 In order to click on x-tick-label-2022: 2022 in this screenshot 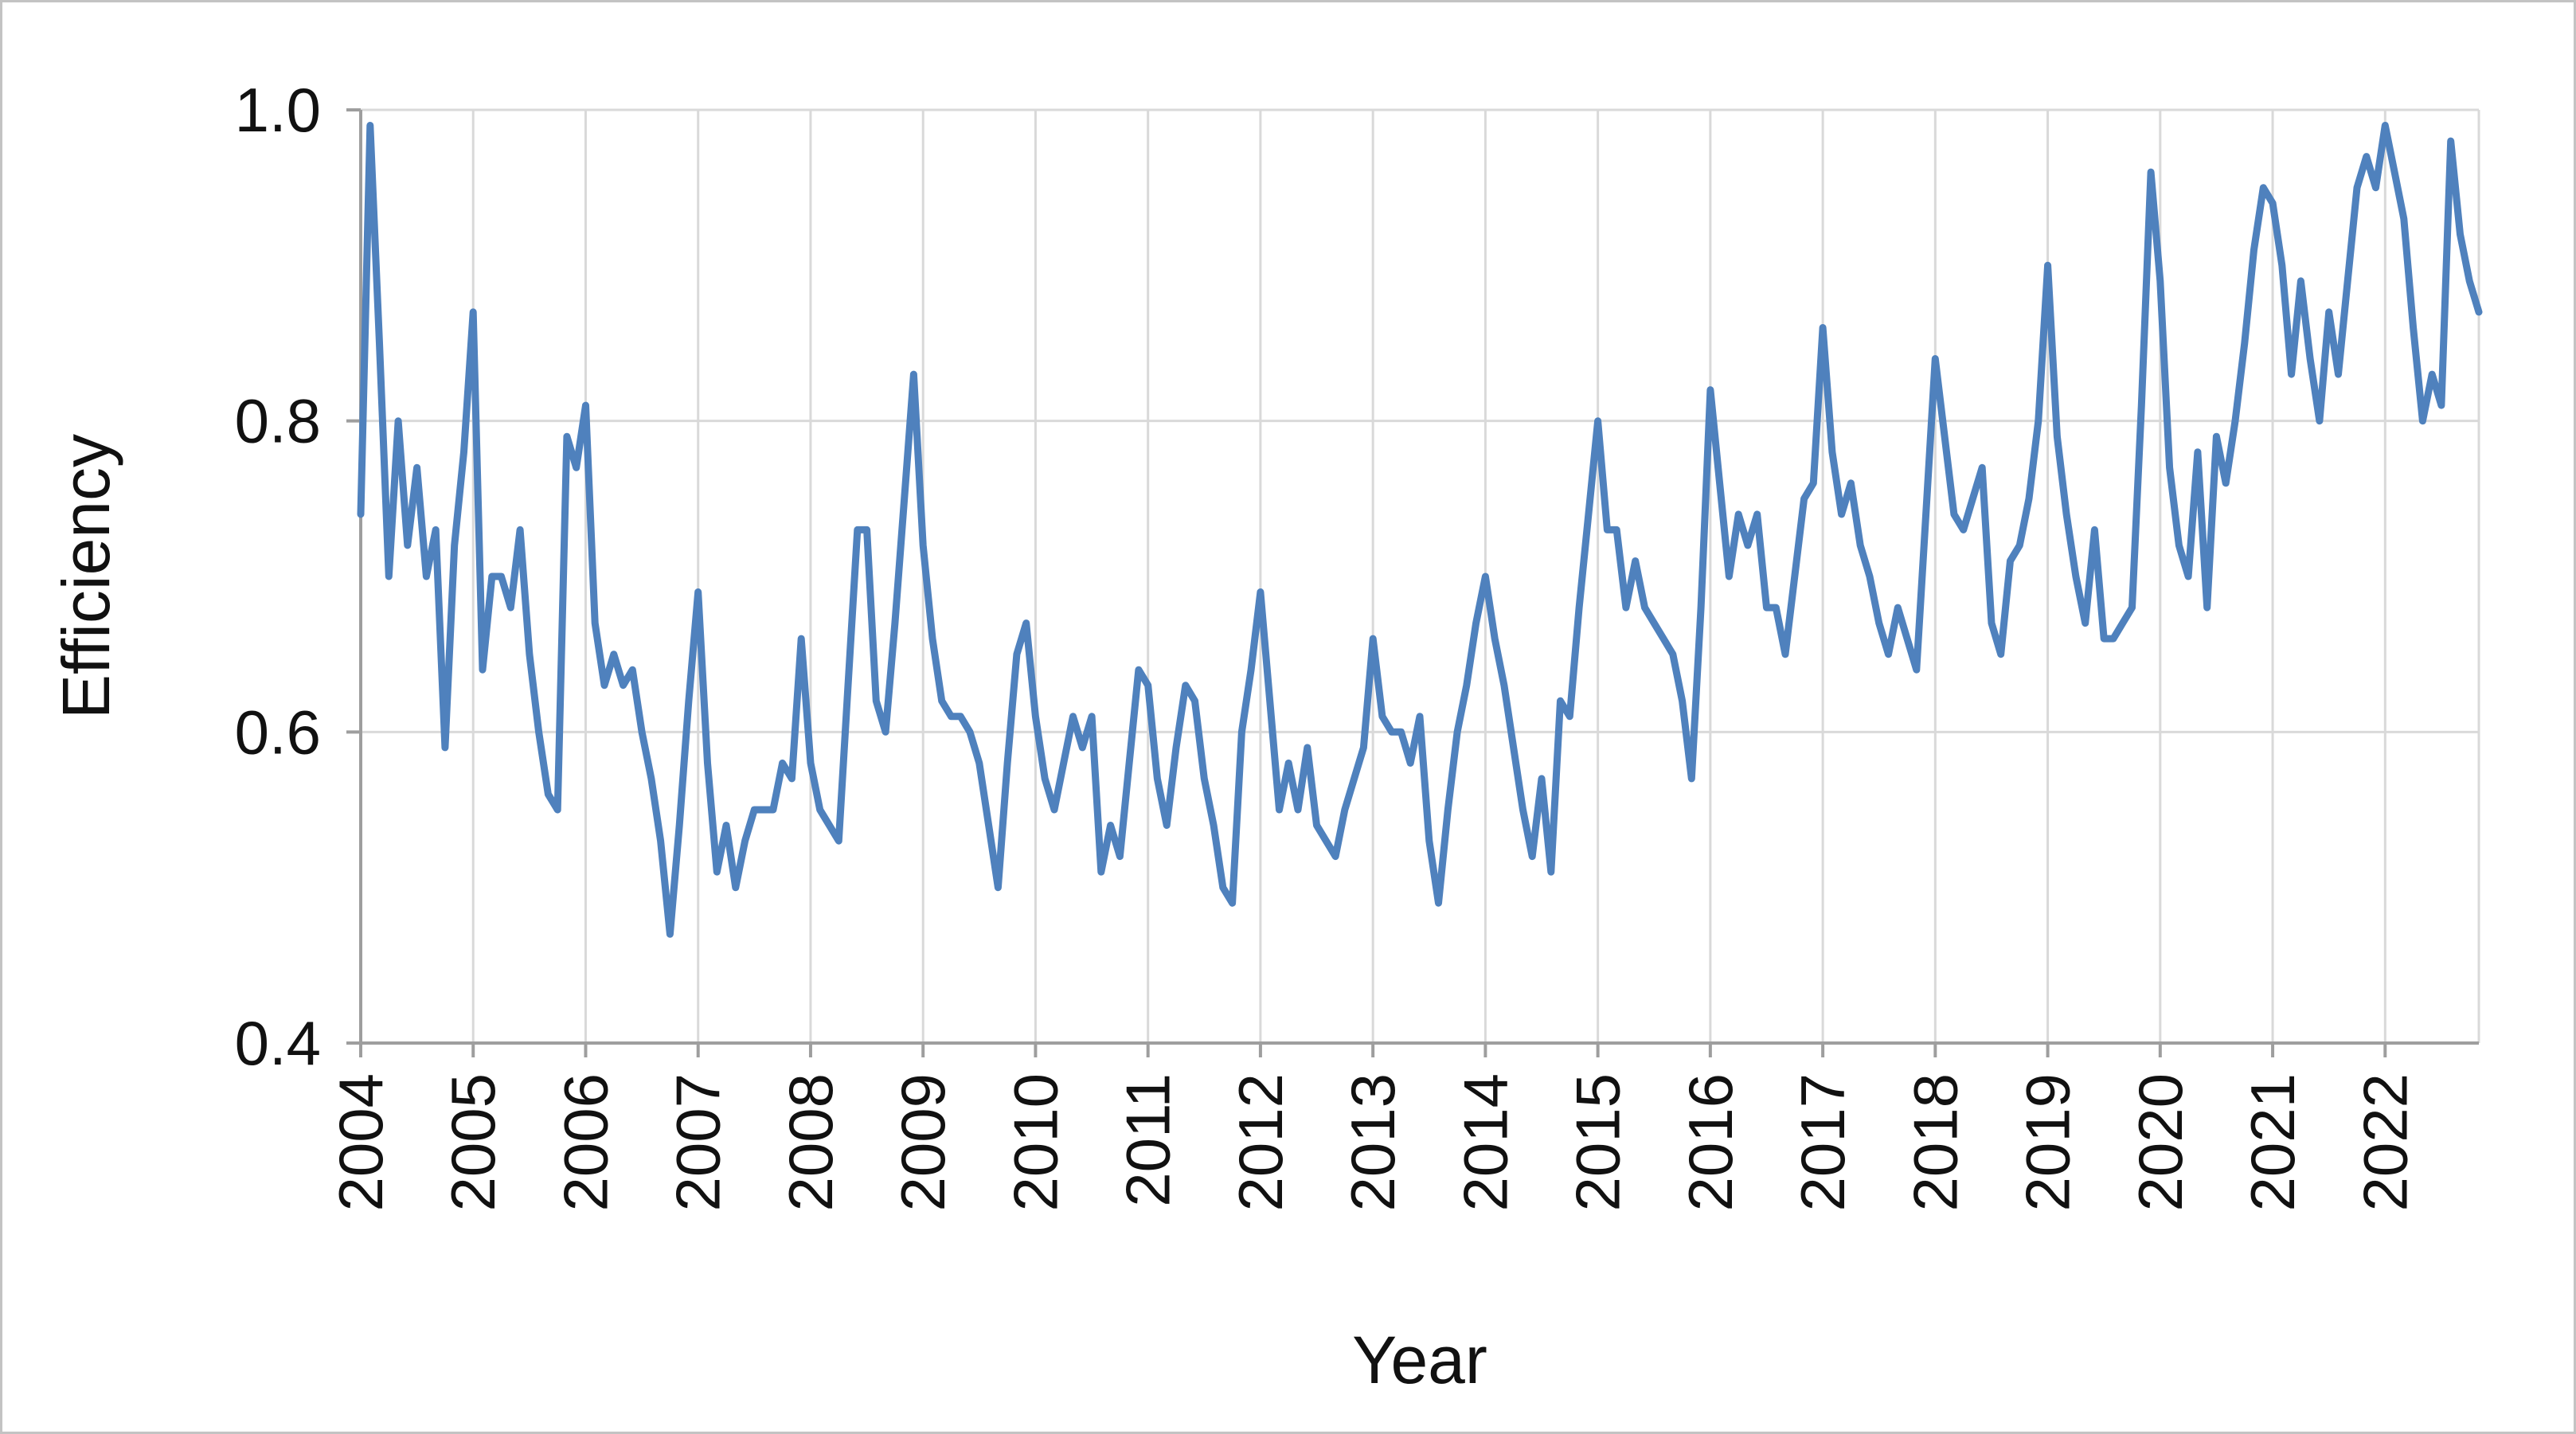, I will do `click(2385, 1142)`.